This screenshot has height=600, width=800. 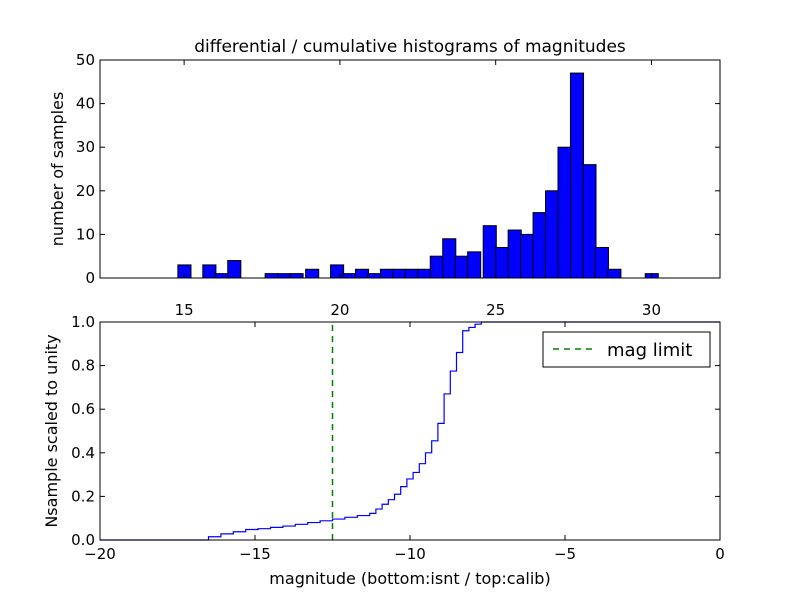 I want to click on y-tick-label: 0.6, so click(x=83, y=409).